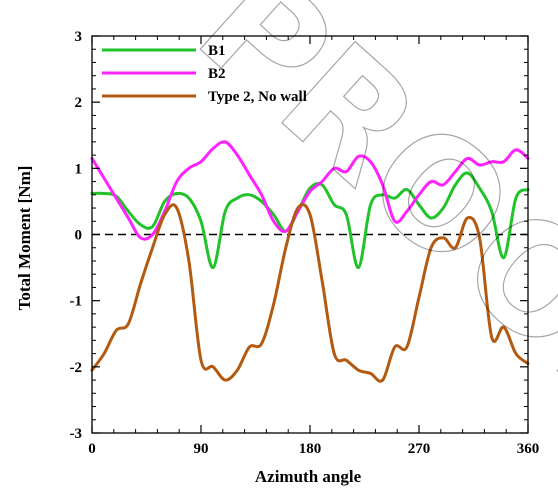  I want to click on y-tick-label: 0, so click(79, 236).